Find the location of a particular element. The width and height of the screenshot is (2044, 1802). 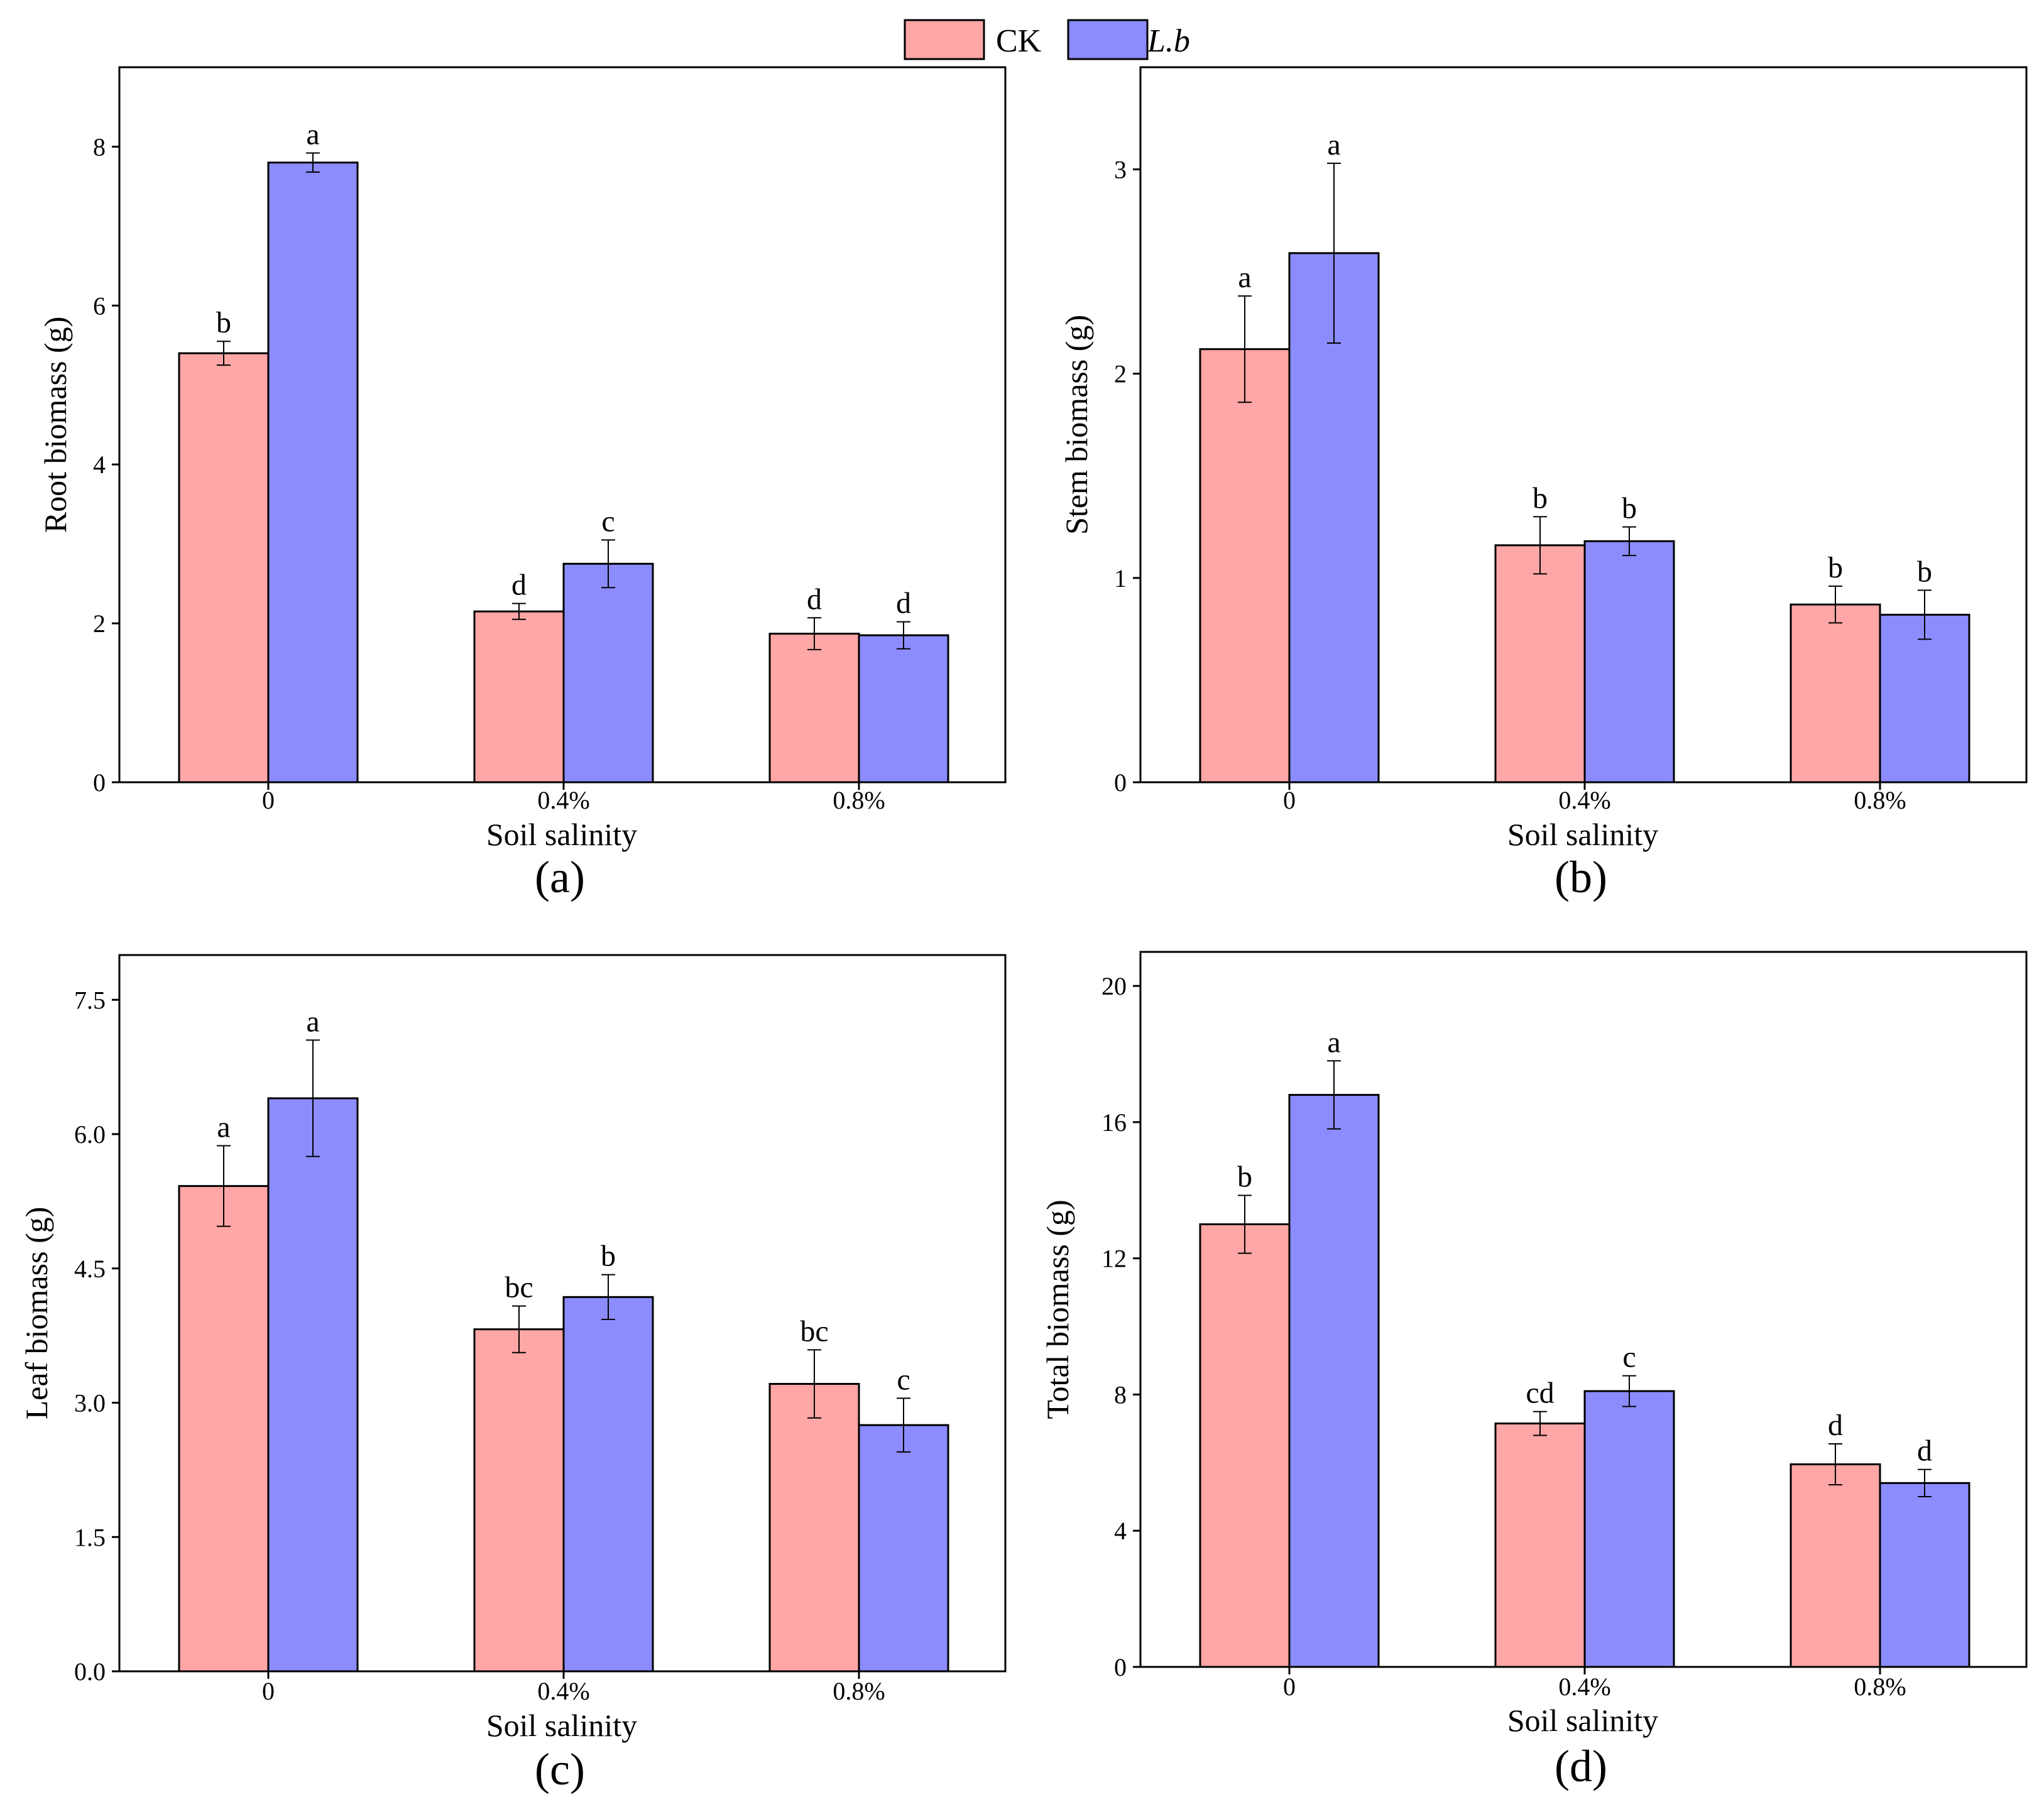

significance-label: cd is located at coordinates (1540, 1393).